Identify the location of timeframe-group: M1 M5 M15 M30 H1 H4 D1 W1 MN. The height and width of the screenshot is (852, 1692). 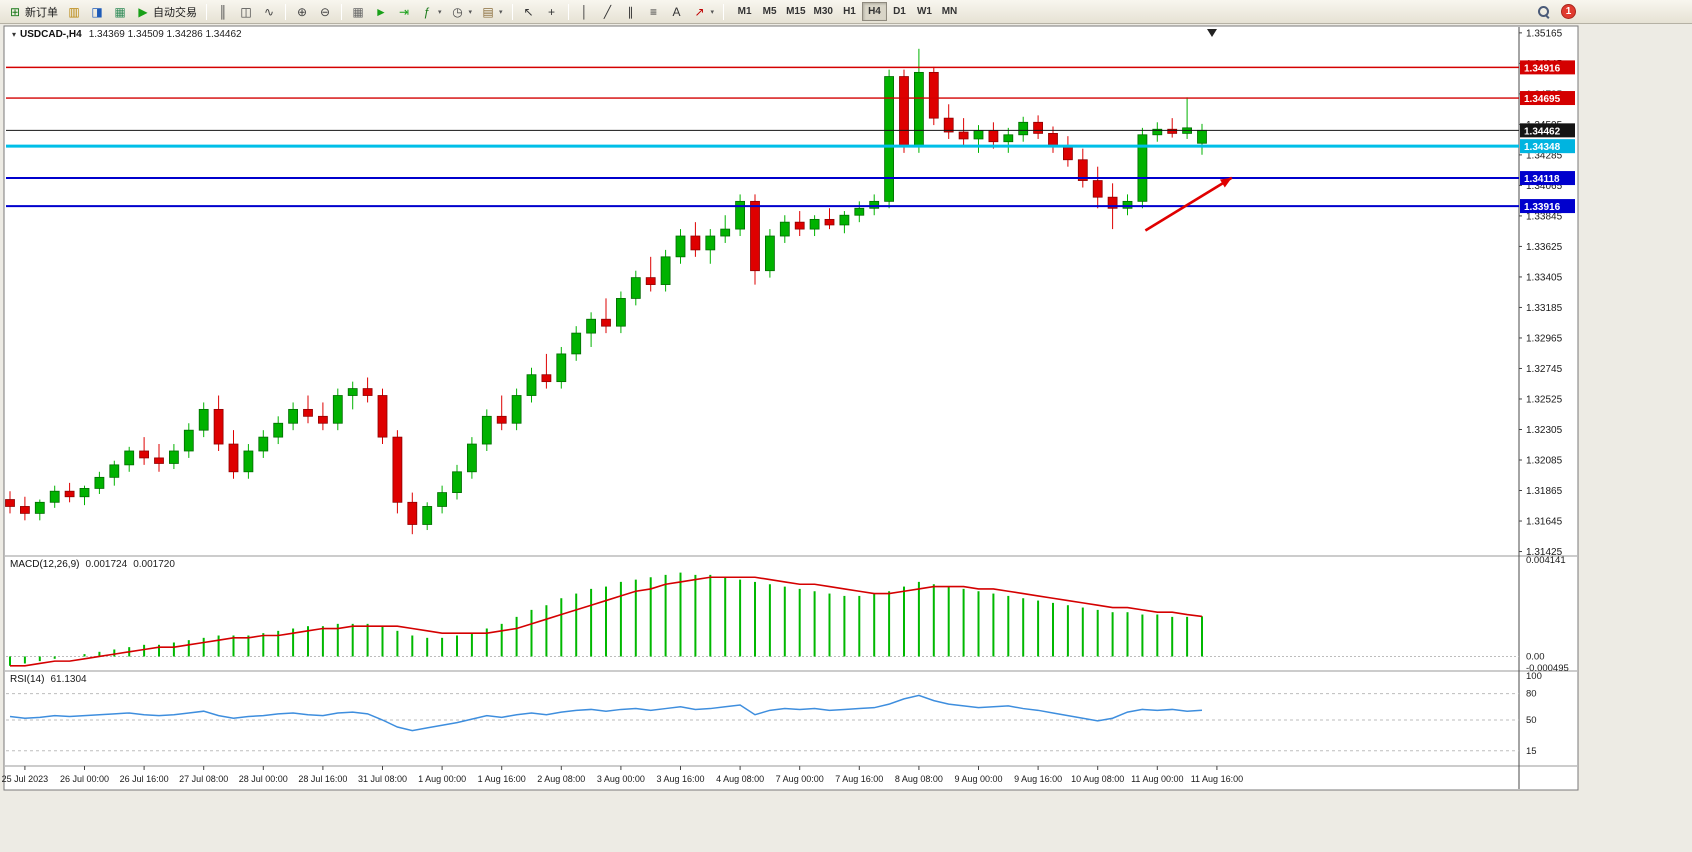
(847, 11).